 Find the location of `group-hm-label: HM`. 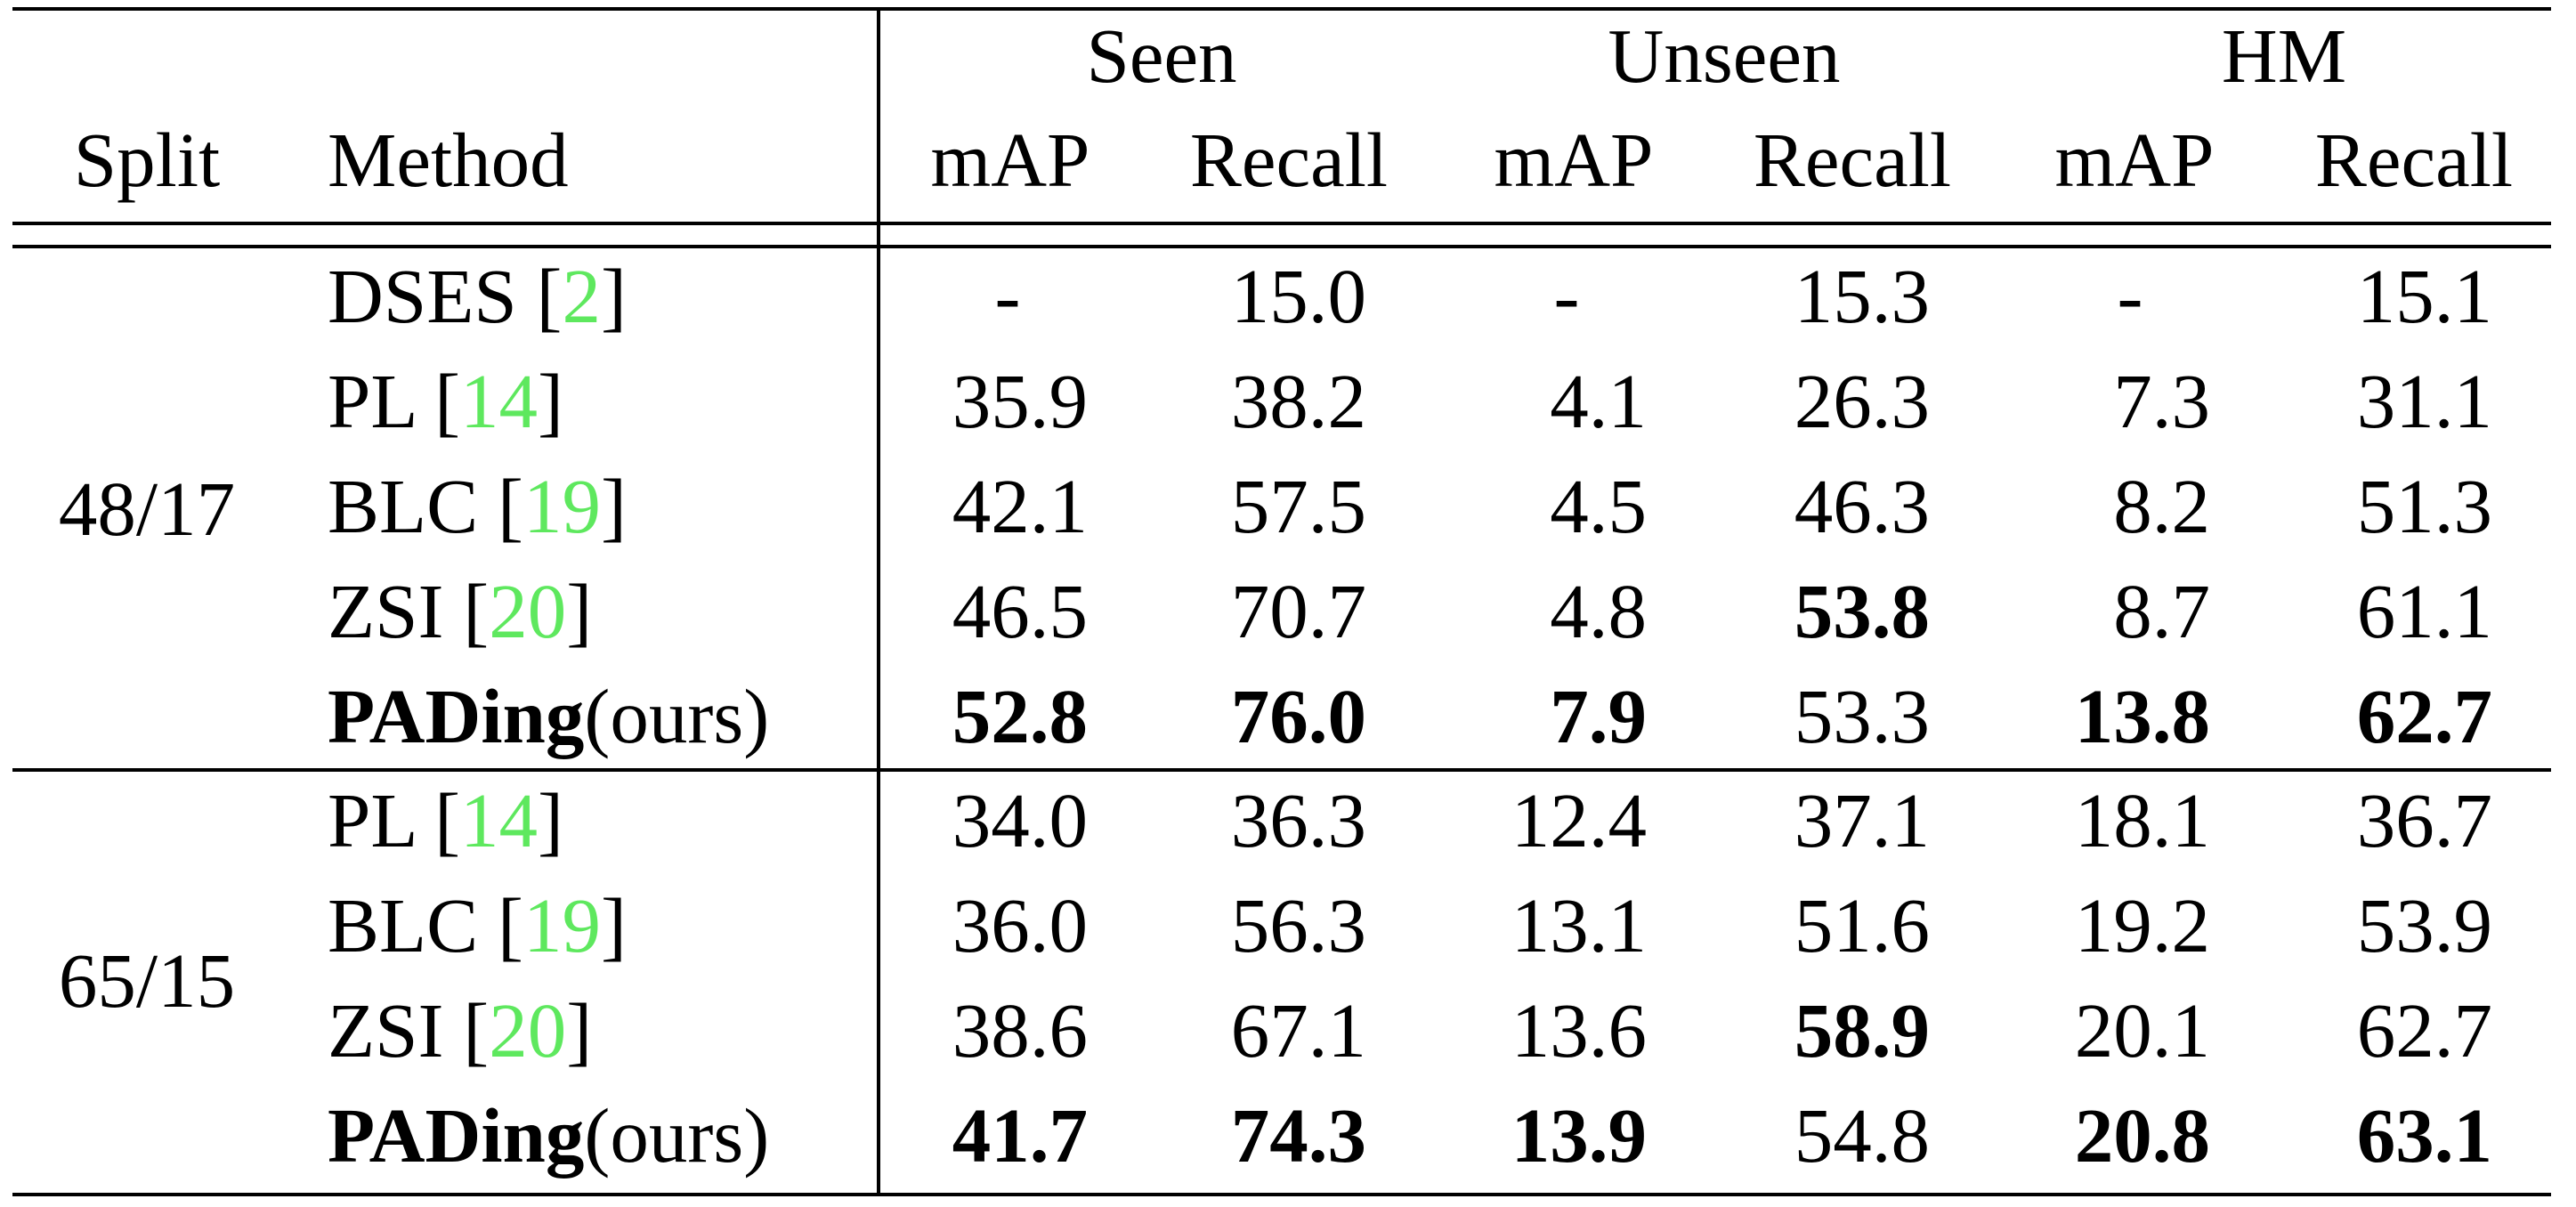

group-hm-label: HM is located at coordinates (2284, 56).